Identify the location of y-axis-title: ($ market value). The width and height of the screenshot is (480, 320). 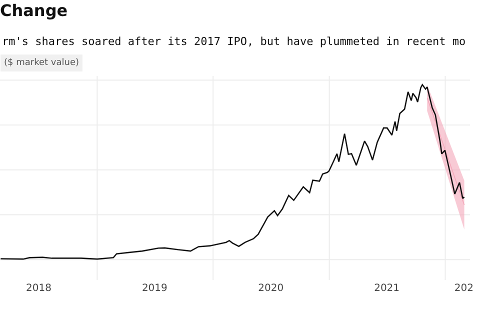
(41, 63).